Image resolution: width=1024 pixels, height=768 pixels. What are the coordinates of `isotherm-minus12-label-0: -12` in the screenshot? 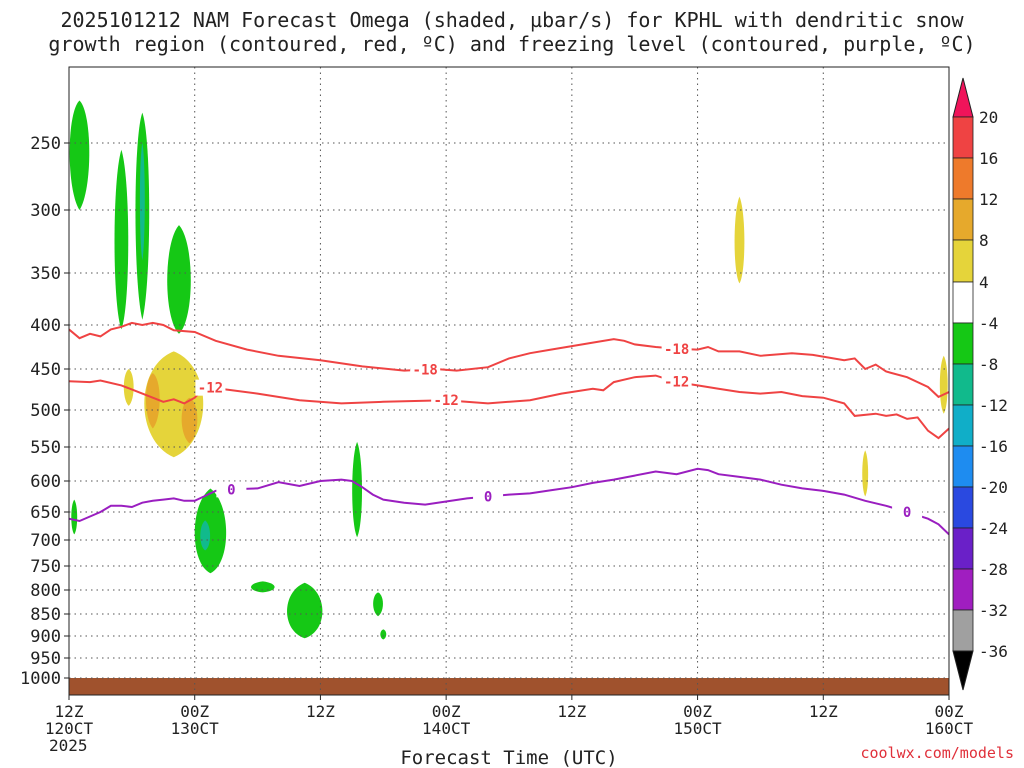 It's located at (210, 389).